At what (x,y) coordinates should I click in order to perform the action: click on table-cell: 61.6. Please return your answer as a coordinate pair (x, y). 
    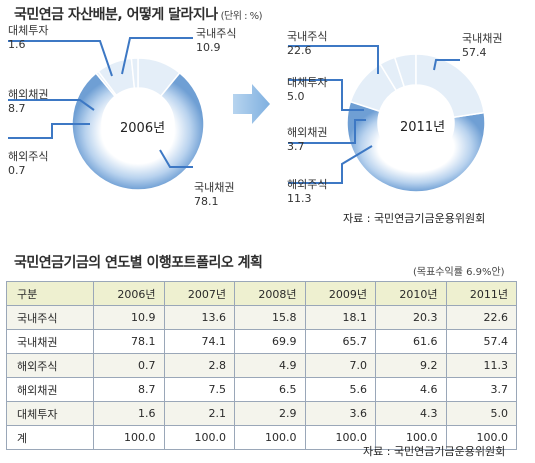
    Looking at the image, I should click on (411, 341).